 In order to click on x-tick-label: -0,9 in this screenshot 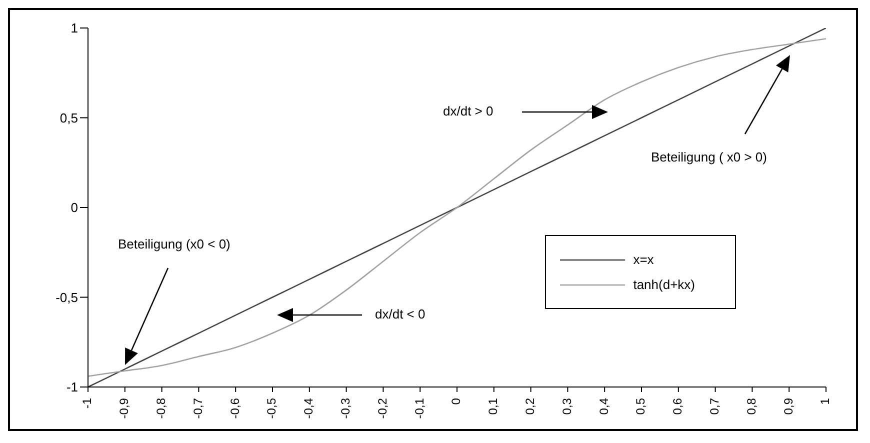, I will do `click(124, 408)`.